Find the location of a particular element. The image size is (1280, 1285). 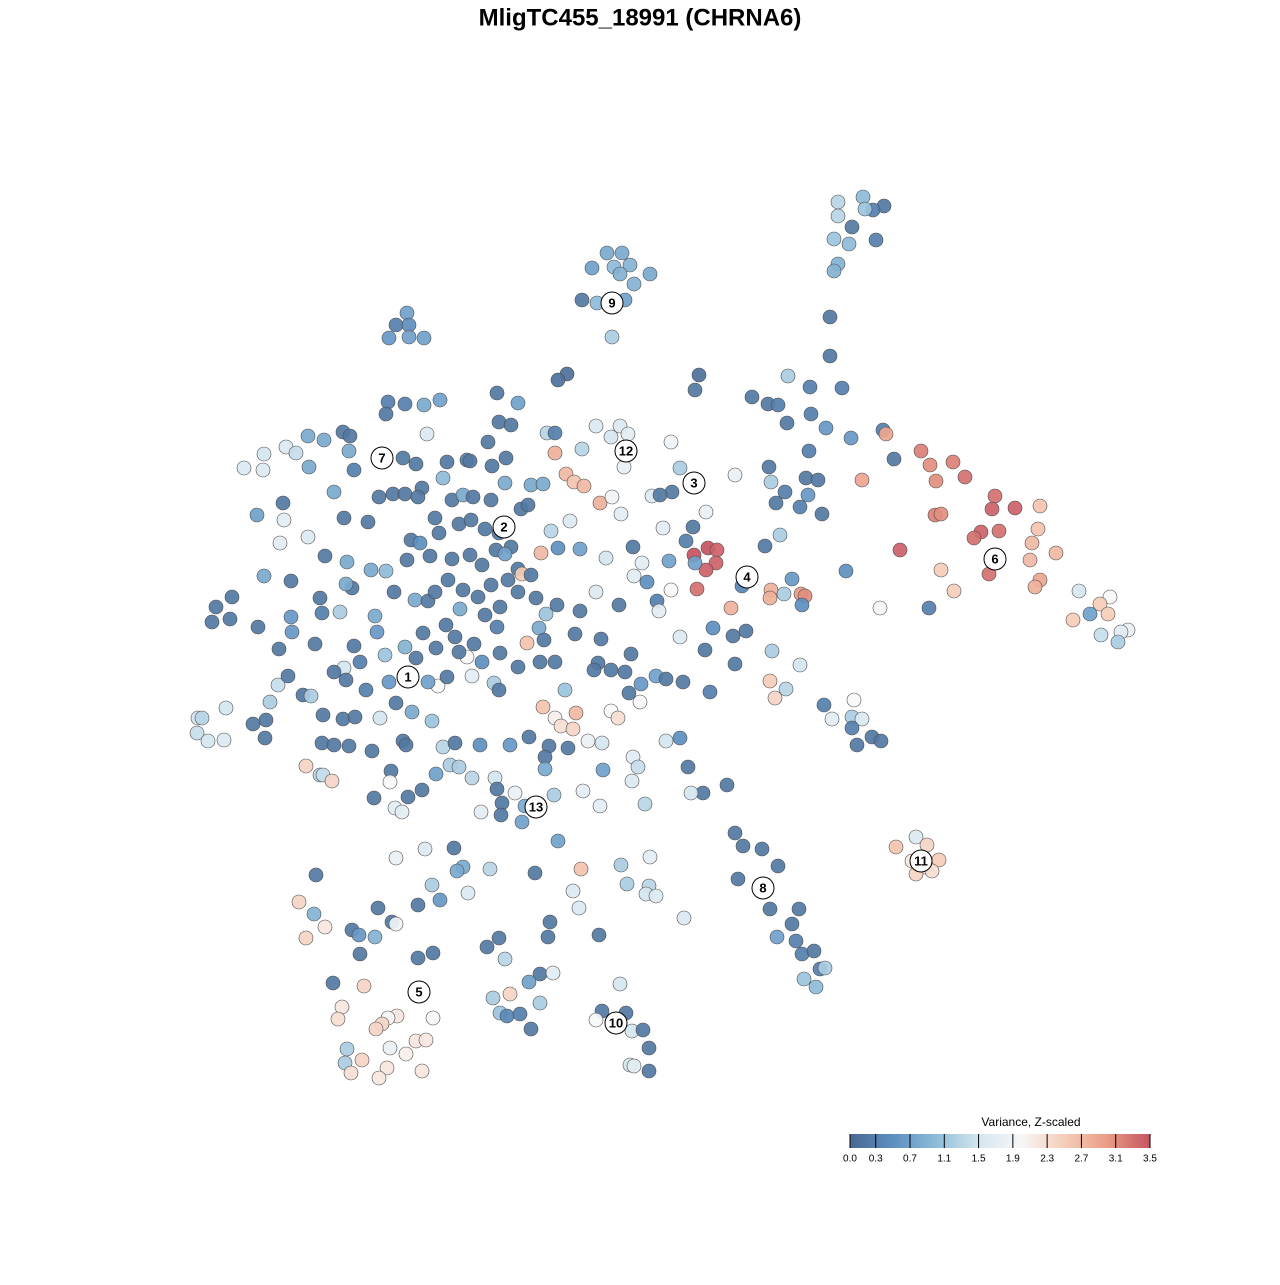

cluster-label: 9 is located at coordinates (611, 302).